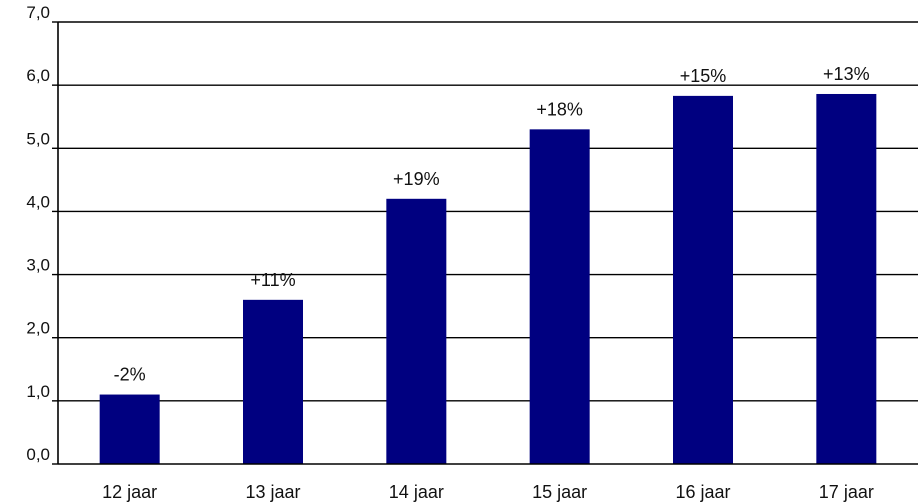 This screenshot has height=504, width=922. Describe the element at coordinates (130, 375) in the screenshot. I see `data-label: -2%` at that location.